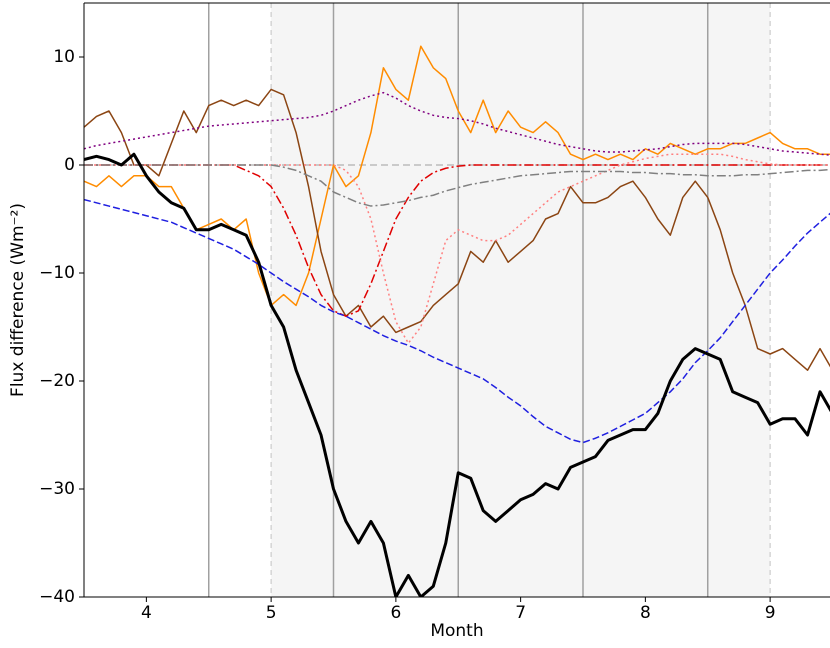  What do you see at coordinates (146, 613) in the screenshot?
I see `x-tick-label: 4` at bounding box center [146, 613].